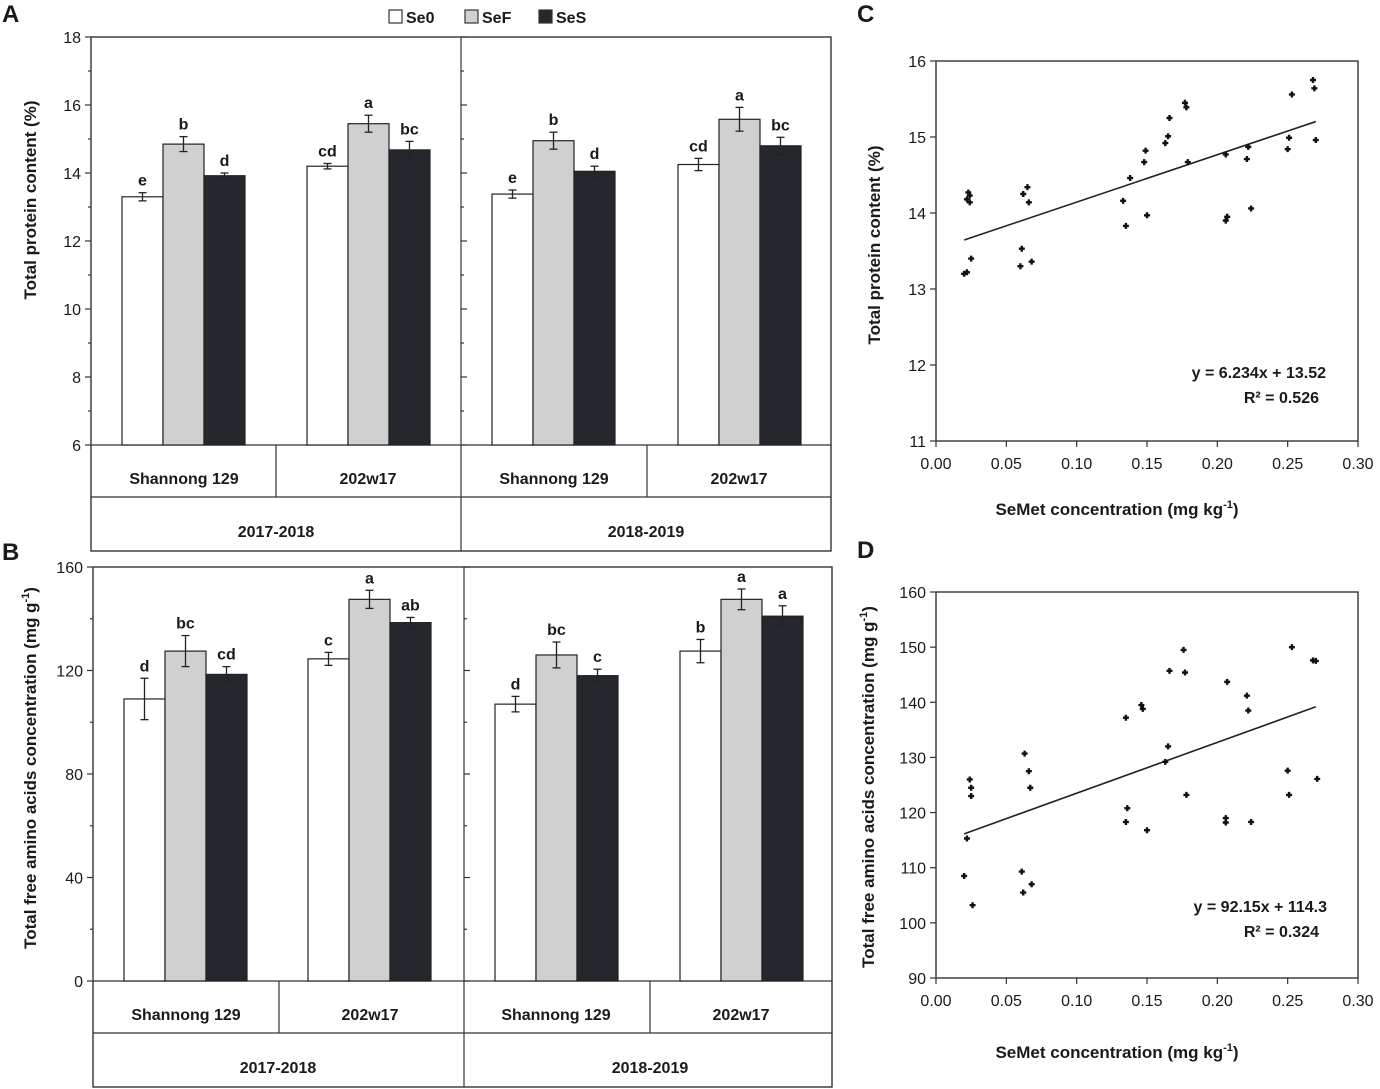 Image resolution: width=1380 pixels, height=1089 pixels. Describe the element at coordinates (912, 593) in the screenshot. I see `panel-d-y-tick-label: 160` at that location.